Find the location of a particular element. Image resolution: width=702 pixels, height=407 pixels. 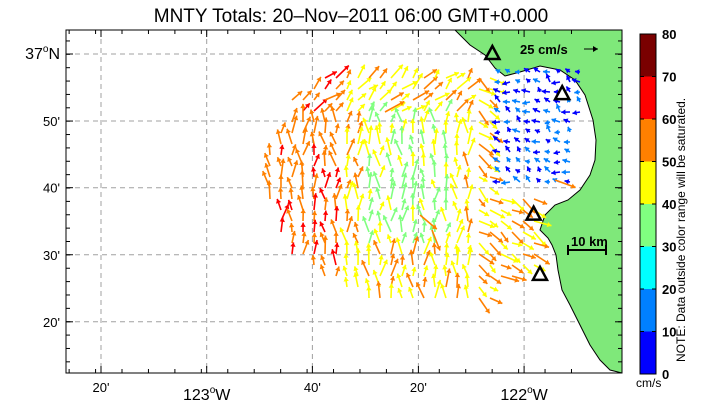

colorbar-tick-label: 80 is located at coordinates (669, 34).